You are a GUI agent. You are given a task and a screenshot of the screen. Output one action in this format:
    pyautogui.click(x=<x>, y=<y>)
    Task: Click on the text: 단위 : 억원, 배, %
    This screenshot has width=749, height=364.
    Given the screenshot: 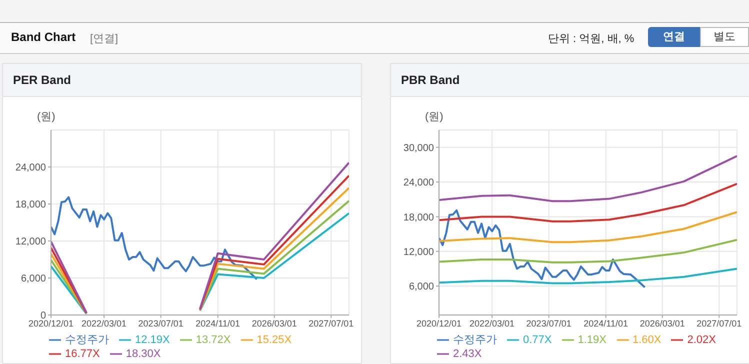 What is the action you would take?
    pyautogui.click(x=591, y=39)
    